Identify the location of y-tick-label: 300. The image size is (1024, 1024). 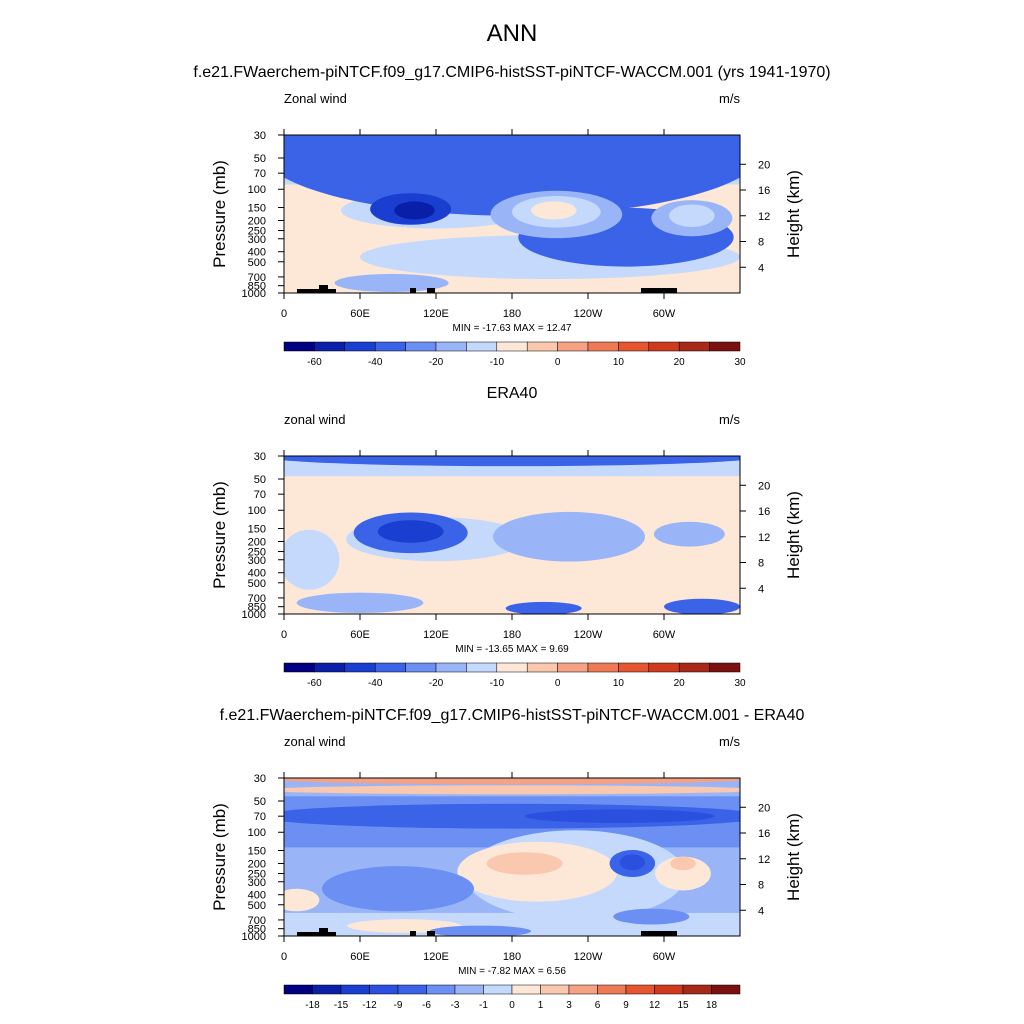
(257, 883).